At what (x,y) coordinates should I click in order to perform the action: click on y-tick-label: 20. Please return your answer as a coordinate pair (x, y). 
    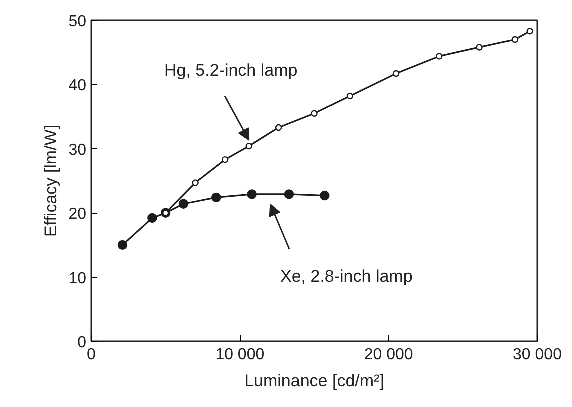
    Looking at the image, I should click on (77, 215).